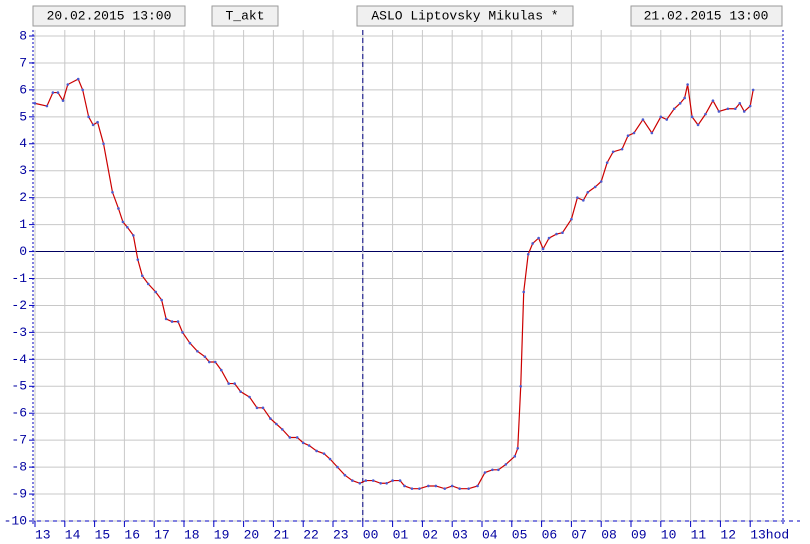  What do you see at coordinates (19, 467) in the screenshot?
I see `y-tick-label: -8` at bounding box center [19, 467].